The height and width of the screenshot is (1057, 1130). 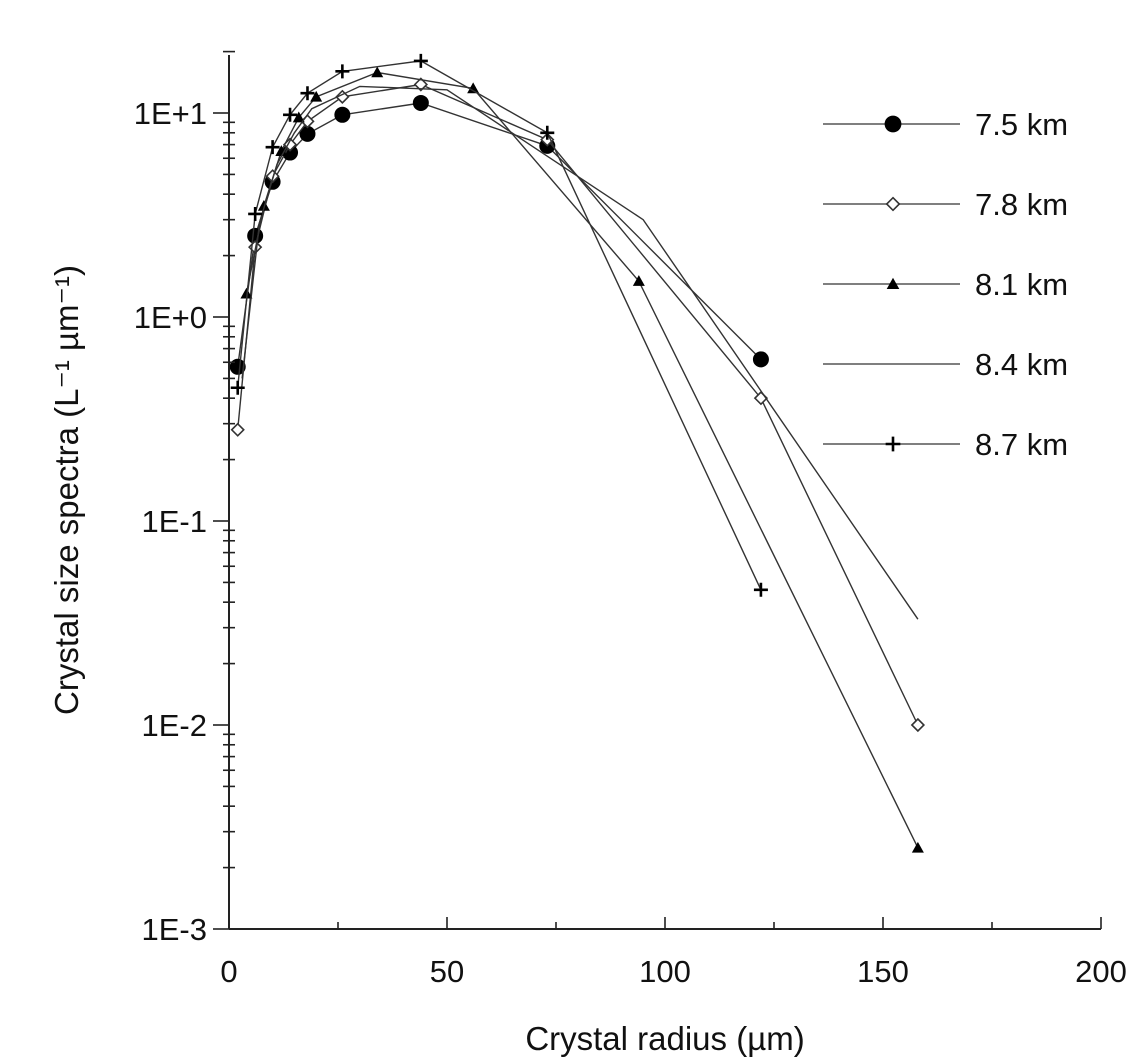 I want to click on x-tick-label-0: 0, so click(x=228, y=971).